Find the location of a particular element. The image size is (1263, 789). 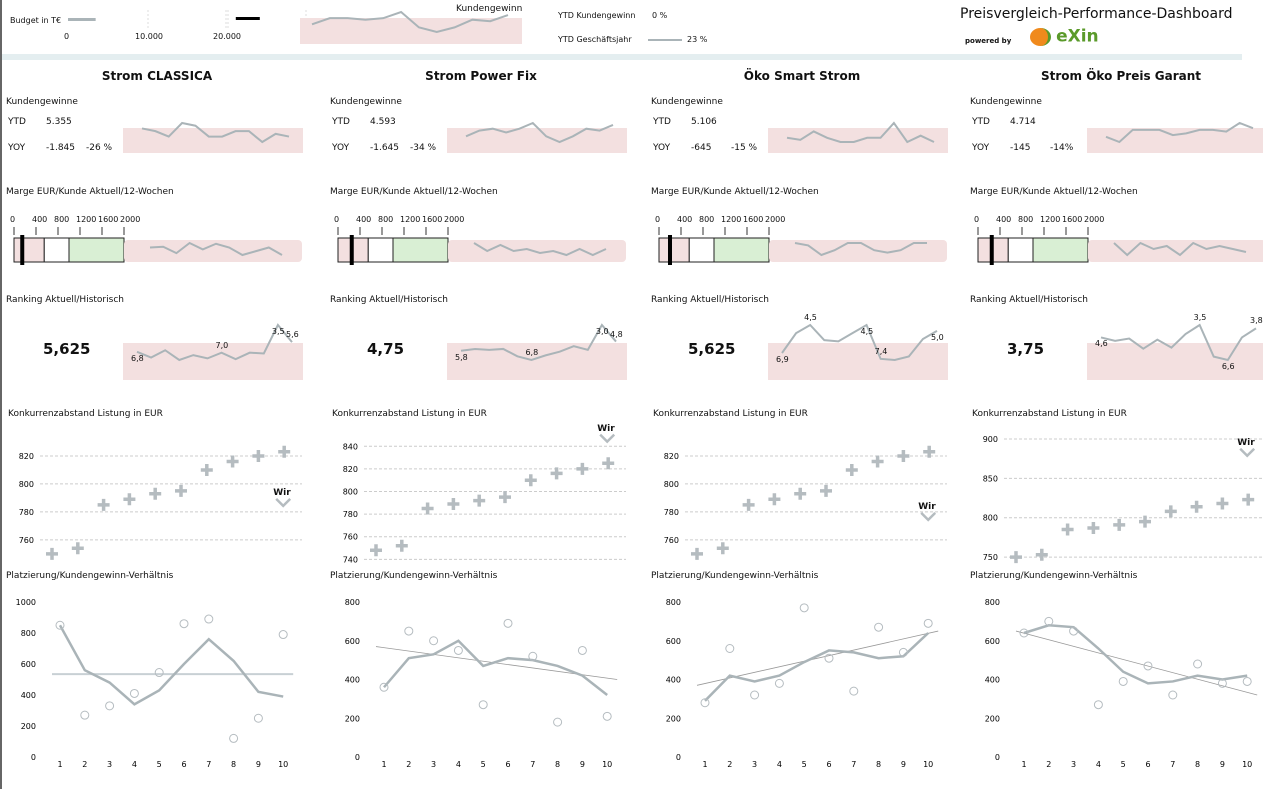

yoy-value: -145 is located at coordinates (1020, 148).